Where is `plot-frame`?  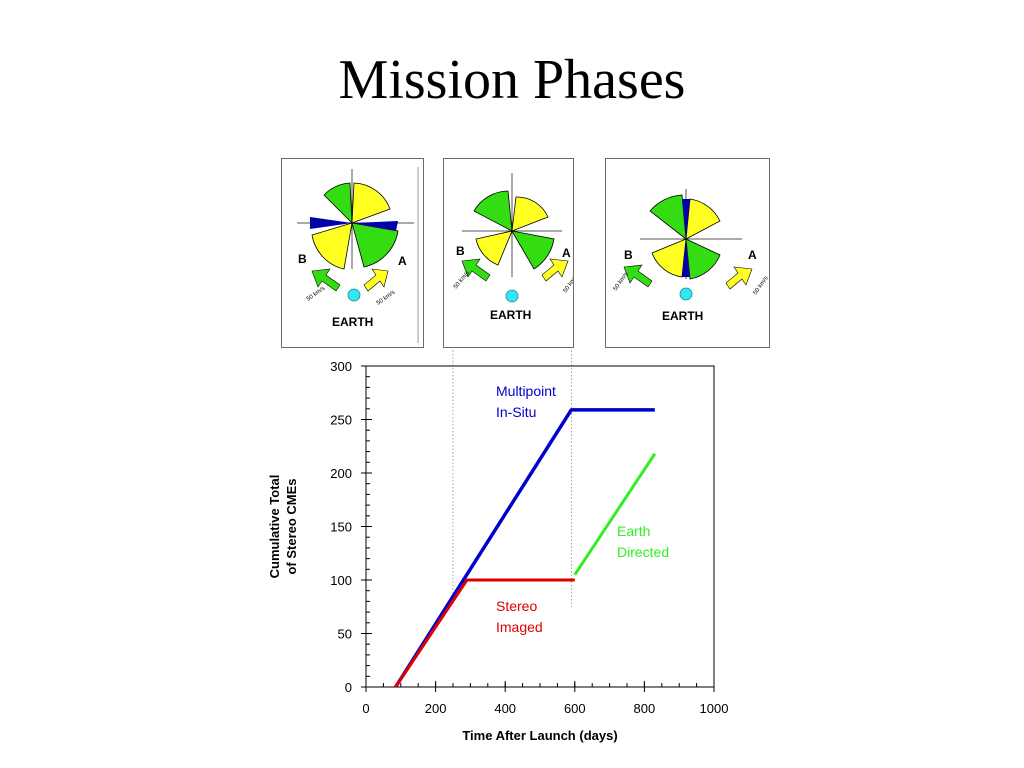
plot-frame is located at coordinates (540, 526).